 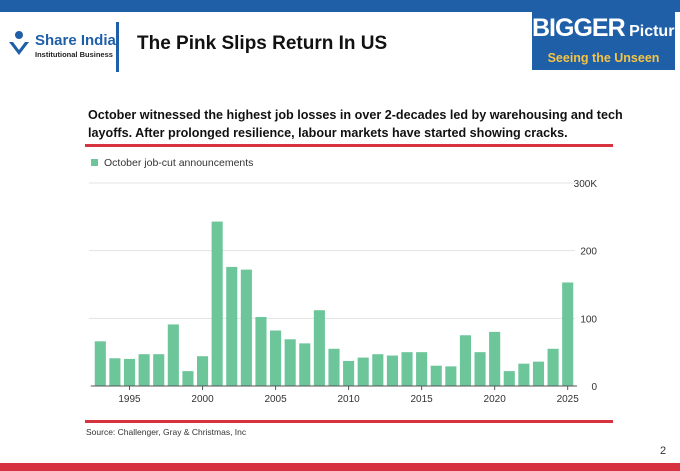 I want to click on bar-2017, so click(x=451, y=376).